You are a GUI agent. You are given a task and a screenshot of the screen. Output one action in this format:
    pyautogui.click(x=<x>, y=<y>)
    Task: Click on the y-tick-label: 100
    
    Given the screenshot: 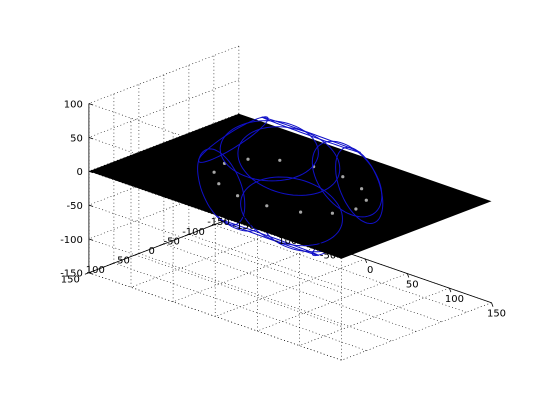 What is the action you would take?
    pyautogui.click(x=95, y=270)
    